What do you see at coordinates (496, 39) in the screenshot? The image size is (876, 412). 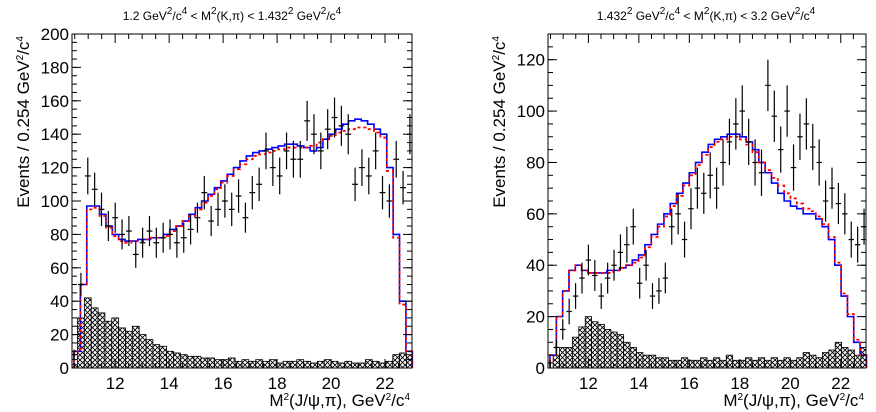 I see `superscript: 4` at bounding box center [496, 39].